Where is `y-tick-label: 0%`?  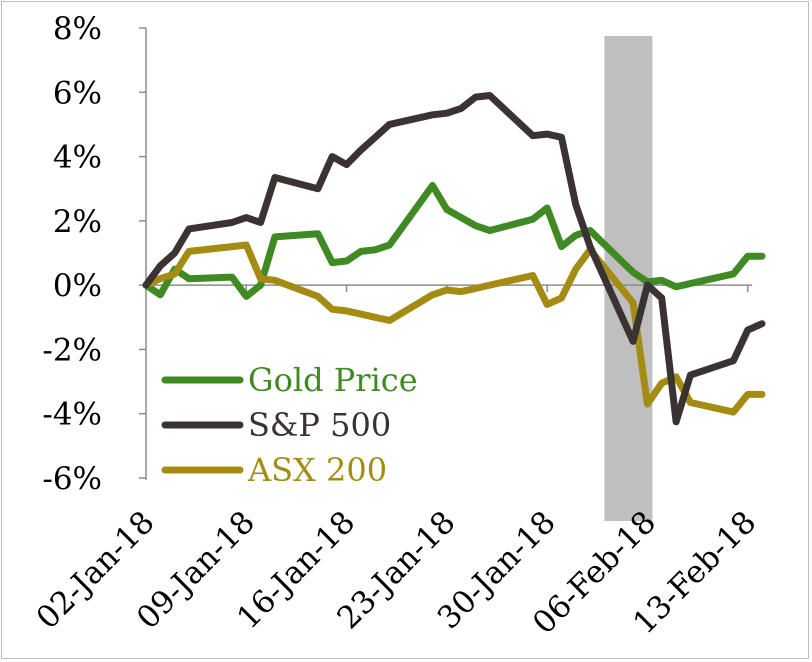 y-tick-label: 0% is located at coordinates (77, 286).